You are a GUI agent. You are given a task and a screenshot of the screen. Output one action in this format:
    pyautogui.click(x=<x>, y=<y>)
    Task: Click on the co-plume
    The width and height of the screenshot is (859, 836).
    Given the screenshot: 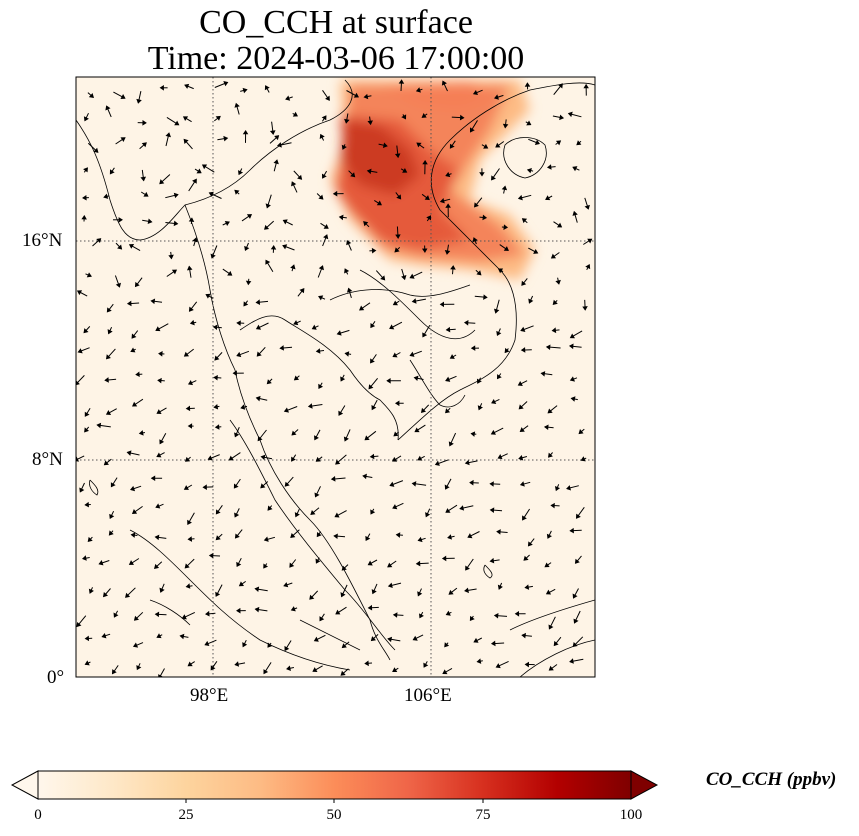 What is the action you would take?
    pyautogui.click(x=432, y=180)
    